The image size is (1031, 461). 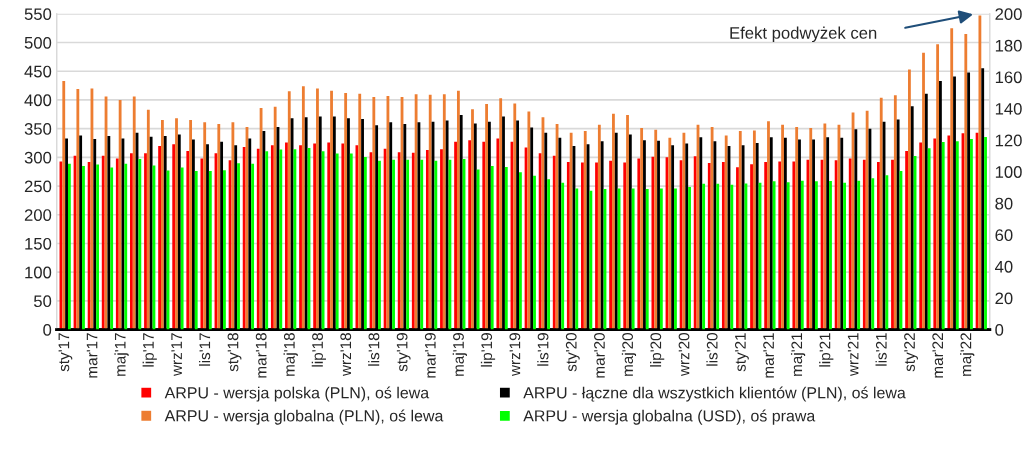 I want to click on y2-tick-label: 100, so click(x=1008, y=172).